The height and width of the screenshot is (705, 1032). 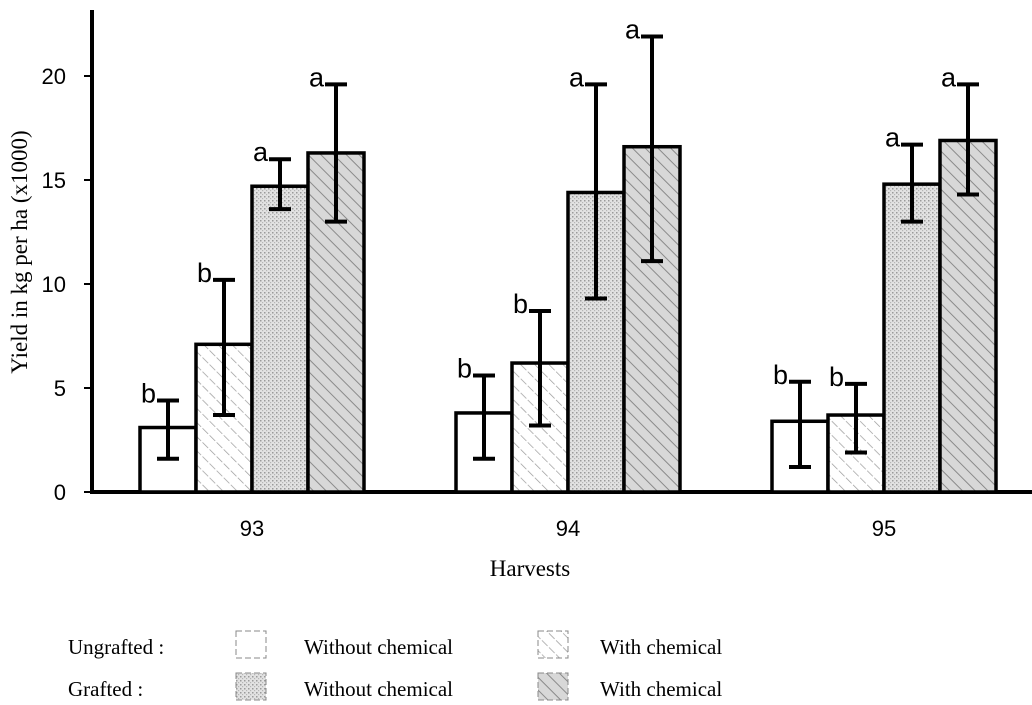 What do you see at coordinates (54, 76) in the screenshot?
I see `y-tick-label: 20` at bounding box center [54, 76].